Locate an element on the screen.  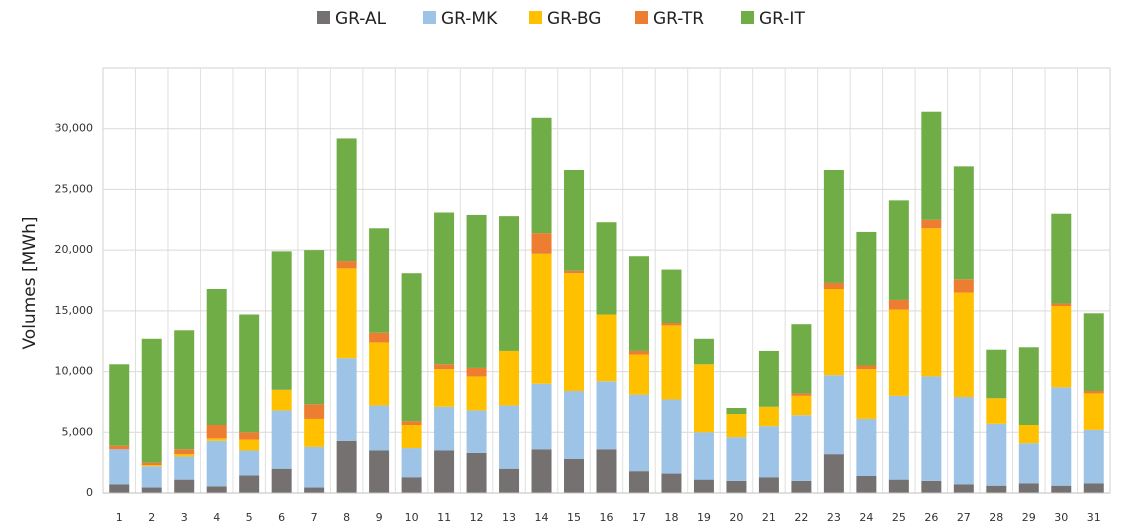
y-tick-label: 25,000 is located at coordinates (74, 188).